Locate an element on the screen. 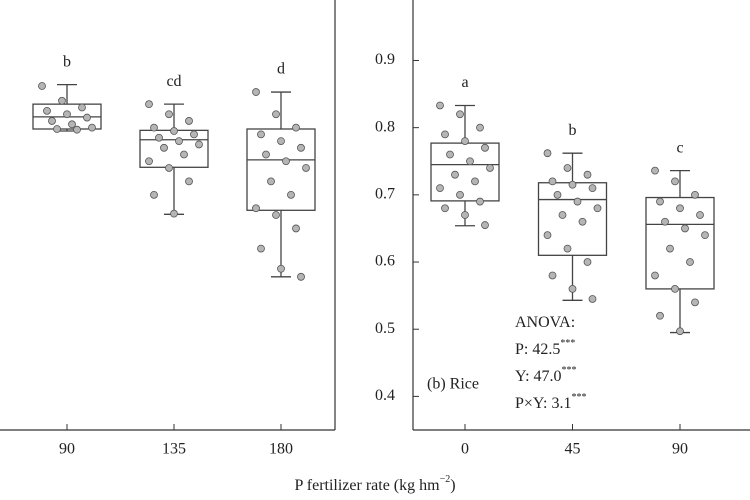 This screenshot has height=500, width=750. x-axis-label-text: P fertilizer rate (kg hm is located at coordinates (367, 485).